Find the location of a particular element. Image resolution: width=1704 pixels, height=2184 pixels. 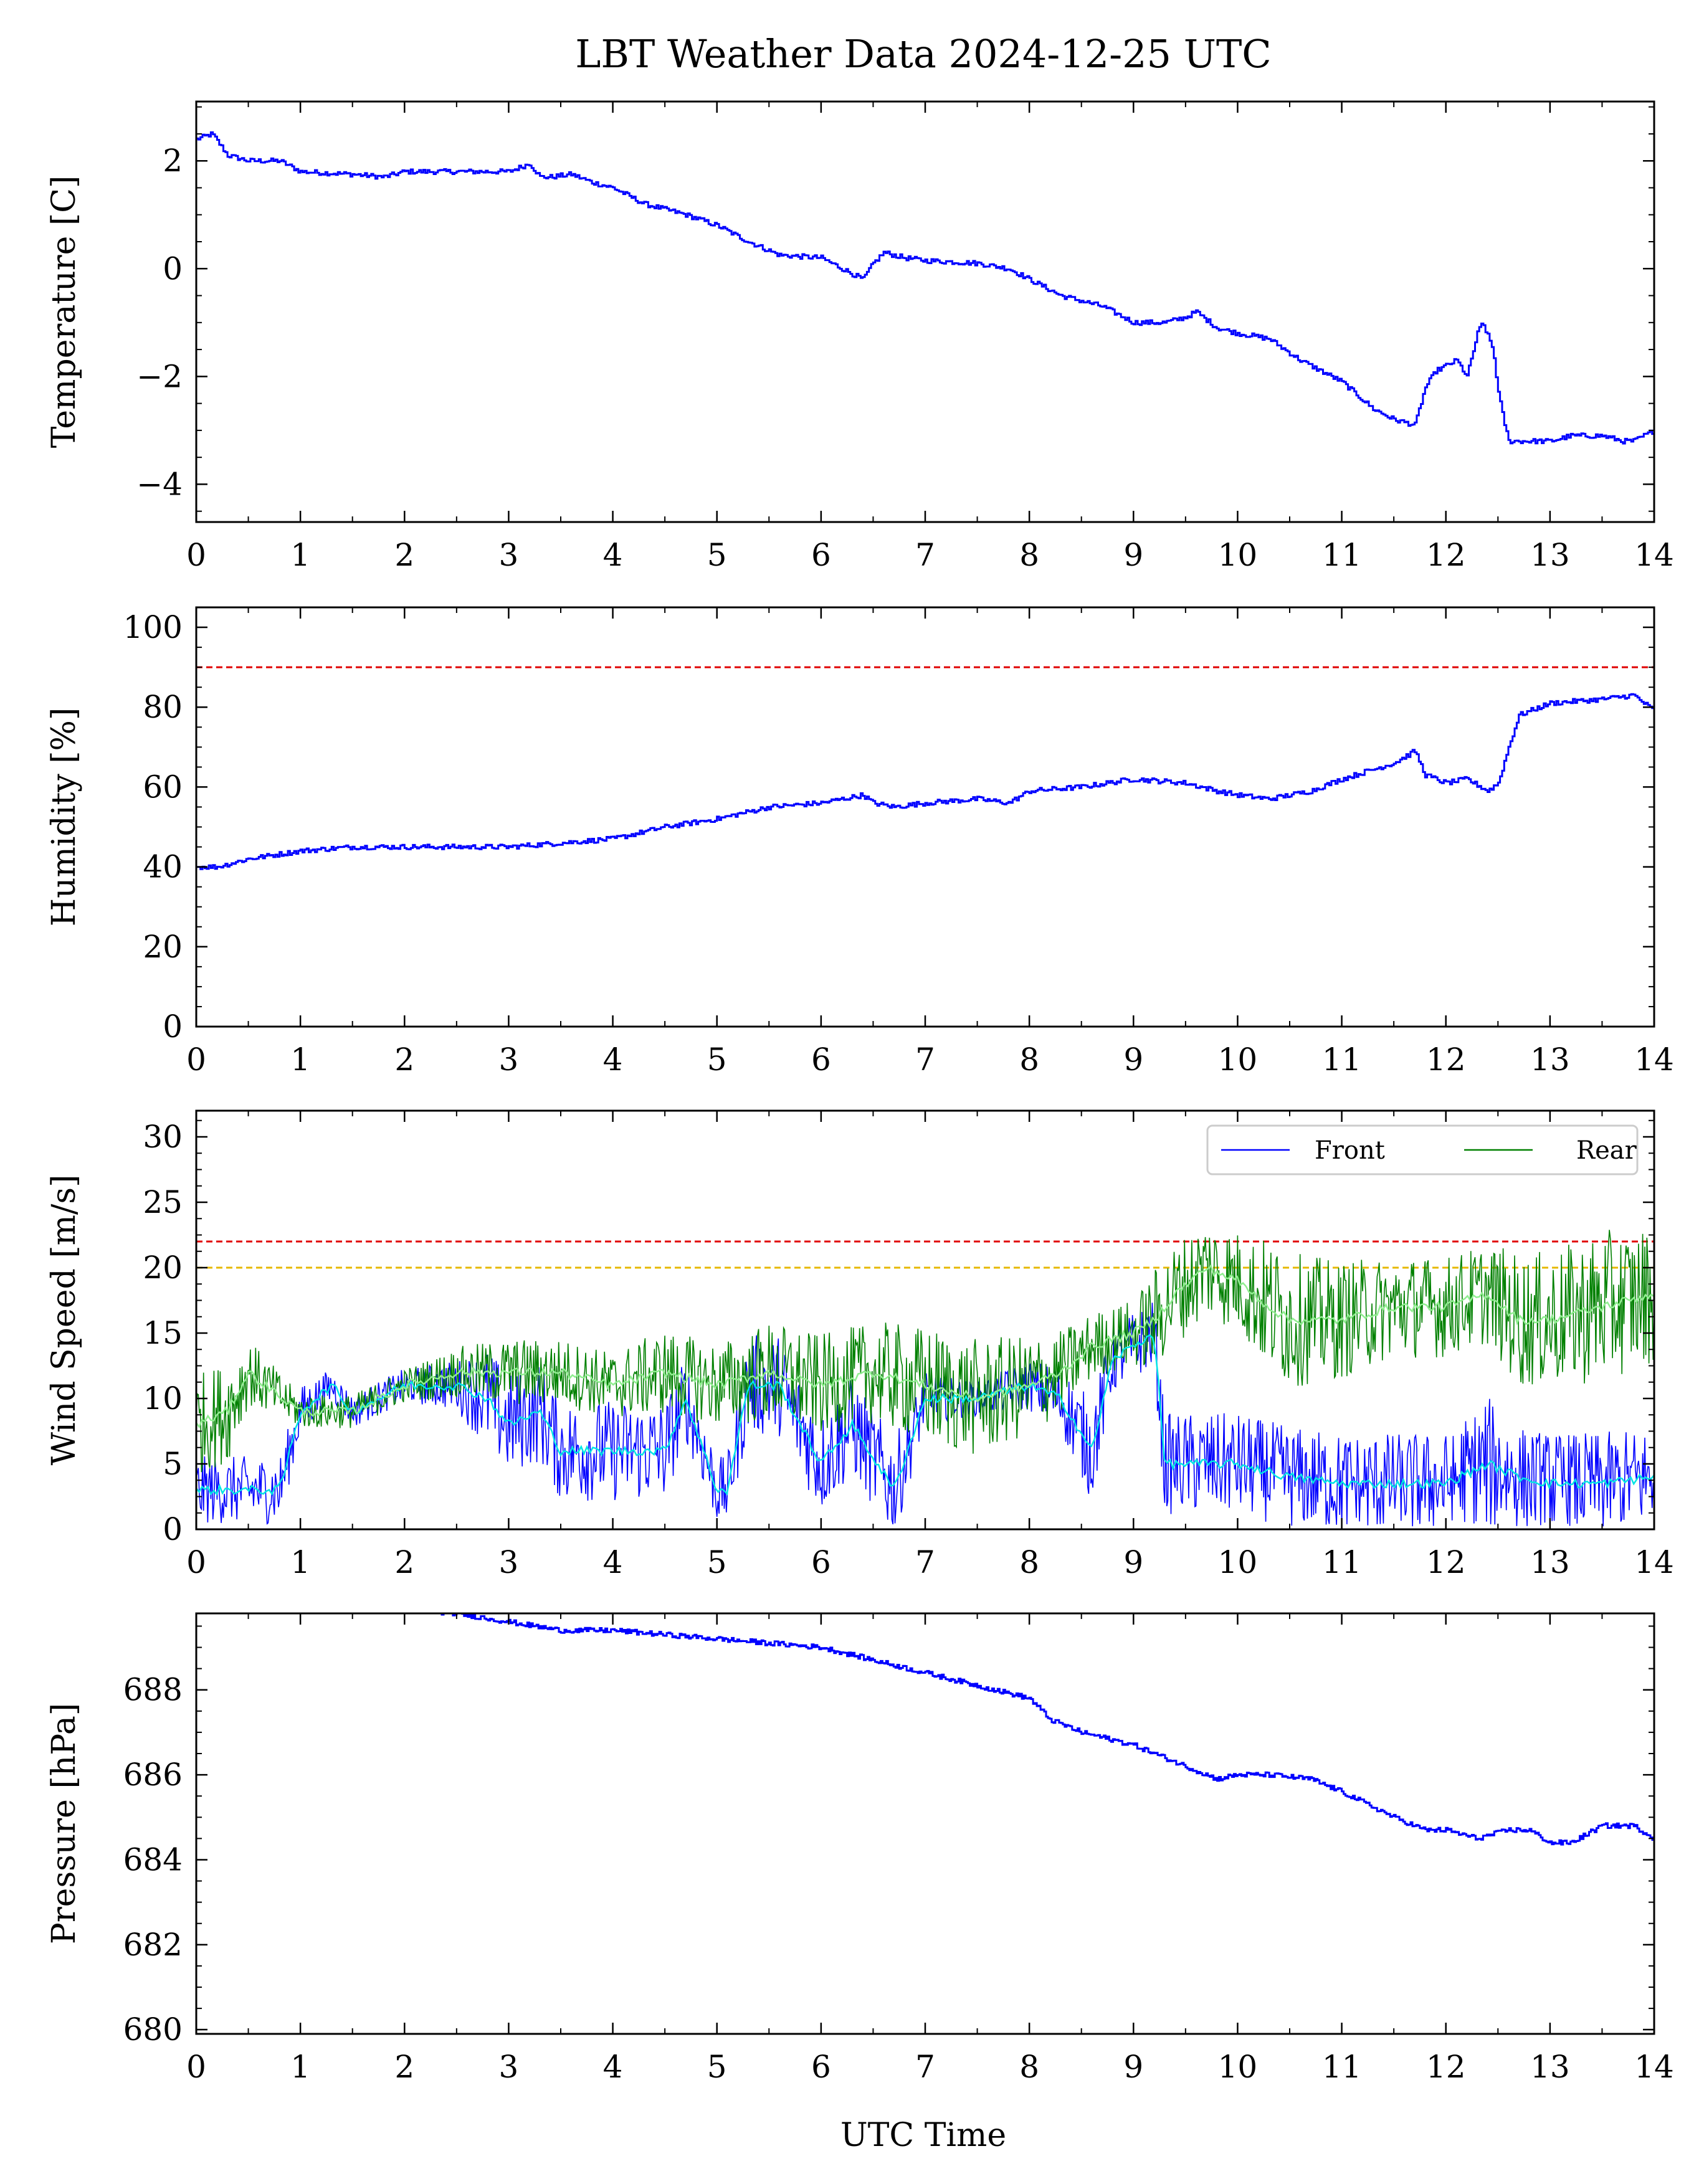

wind-speed-series-rear is located at coordinates (925, 1351).